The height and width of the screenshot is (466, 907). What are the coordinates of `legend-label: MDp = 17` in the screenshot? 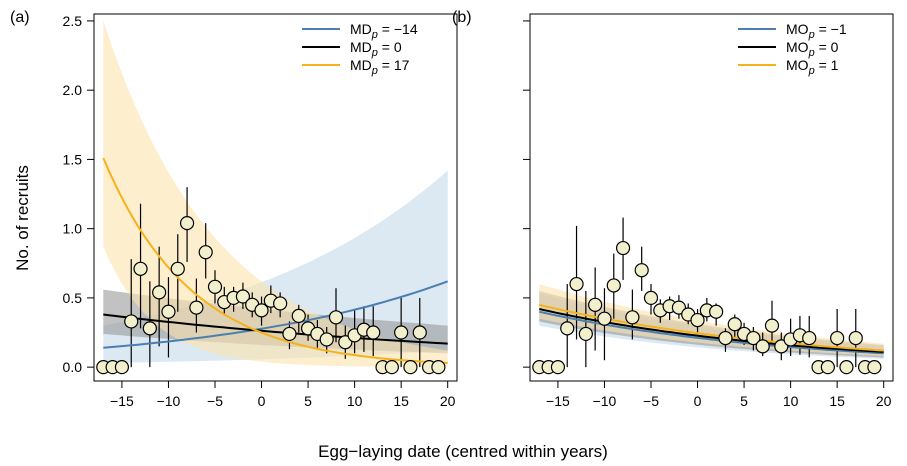 It's located at (380, 67).